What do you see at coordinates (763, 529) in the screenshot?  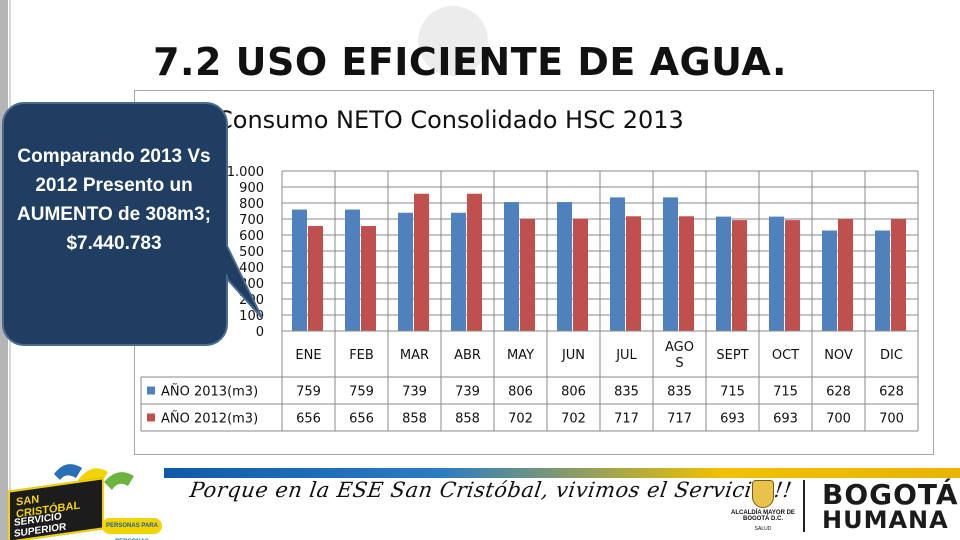 I see `seal-line-2: SALUD` at bounding box center [763, 529].